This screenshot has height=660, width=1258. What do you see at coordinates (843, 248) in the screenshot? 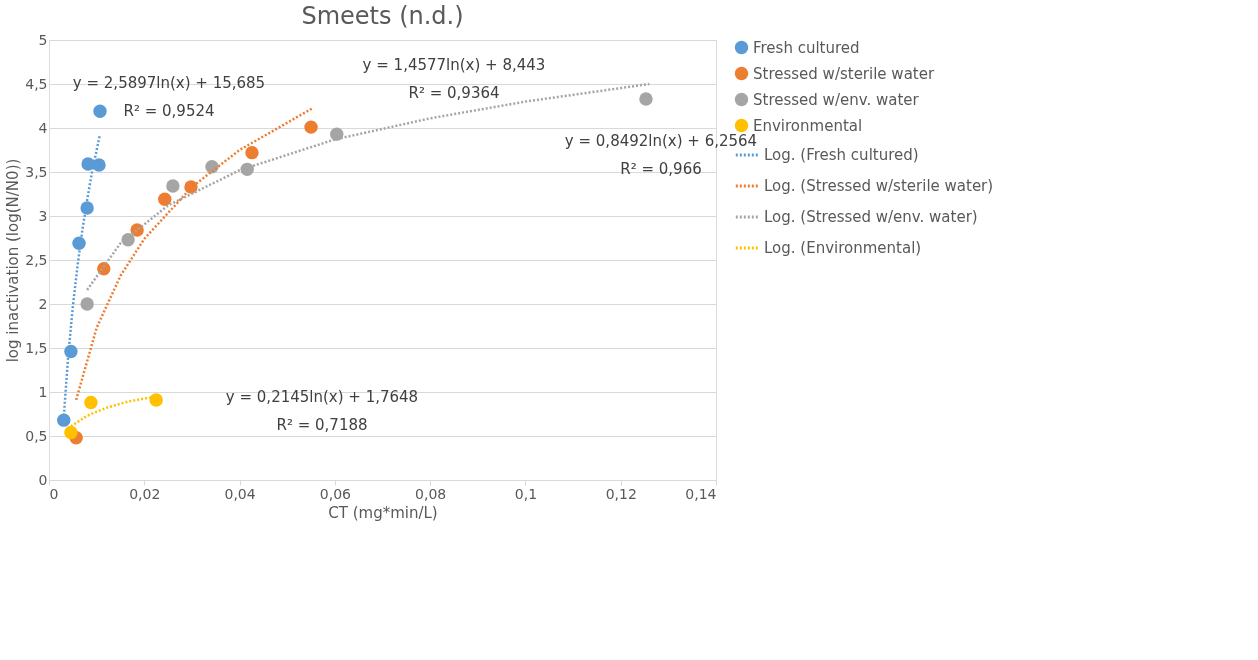
I see `legend-label: Log. (Environmental)` at bounding box center [843, 248].